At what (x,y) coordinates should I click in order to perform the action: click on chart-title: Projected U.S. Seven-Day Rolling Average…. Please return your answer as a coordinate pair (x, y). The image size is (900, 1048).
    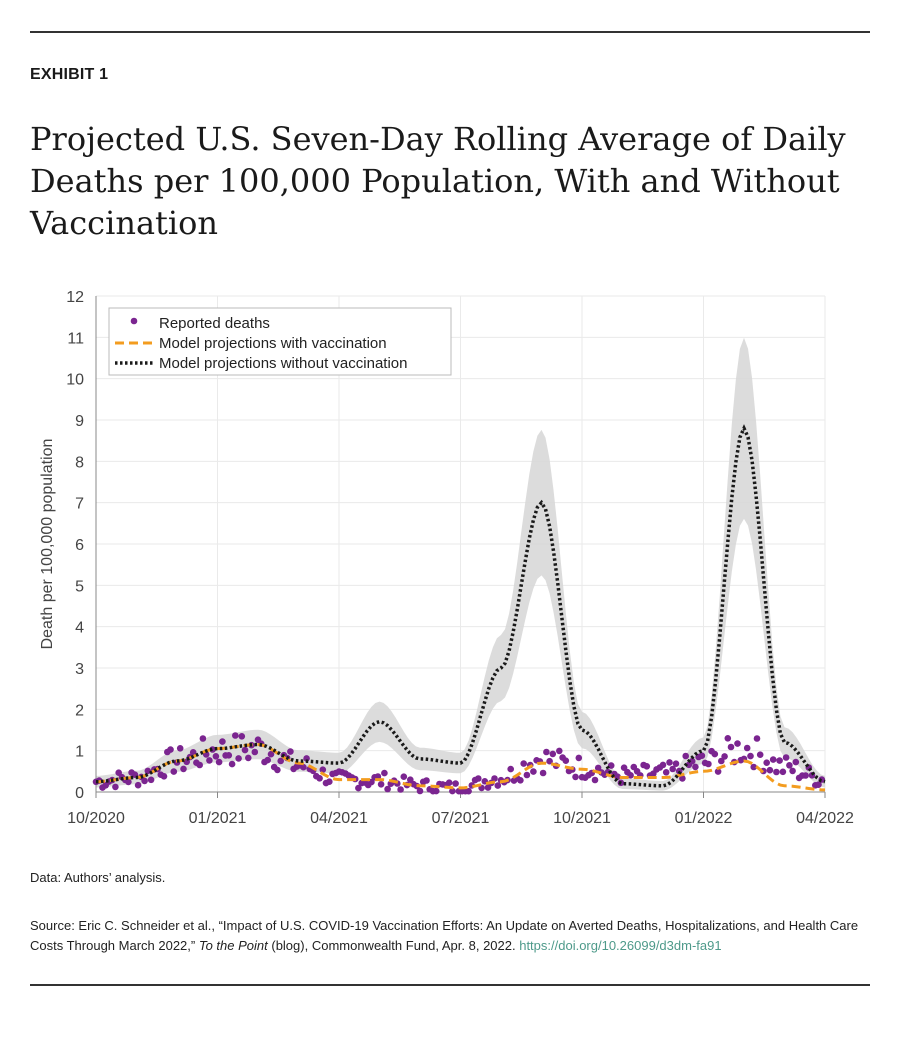
    Looking at the image, I should click on (438, 181).